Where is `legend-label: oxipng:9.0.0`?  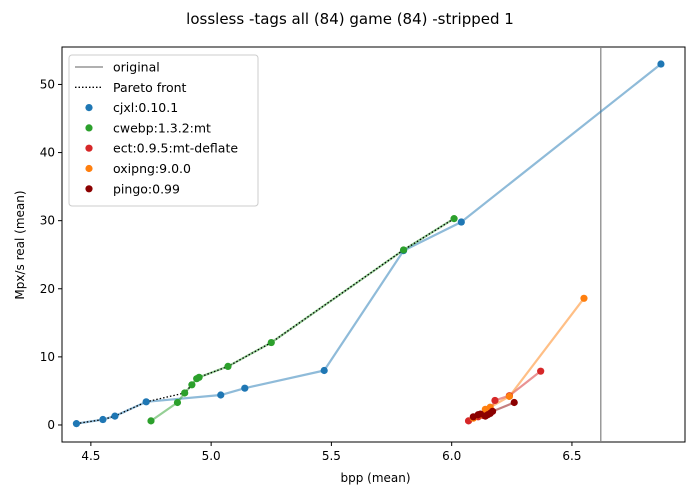 legend-label: oxipng:9.0.0 is located at coordinates (152, 168).